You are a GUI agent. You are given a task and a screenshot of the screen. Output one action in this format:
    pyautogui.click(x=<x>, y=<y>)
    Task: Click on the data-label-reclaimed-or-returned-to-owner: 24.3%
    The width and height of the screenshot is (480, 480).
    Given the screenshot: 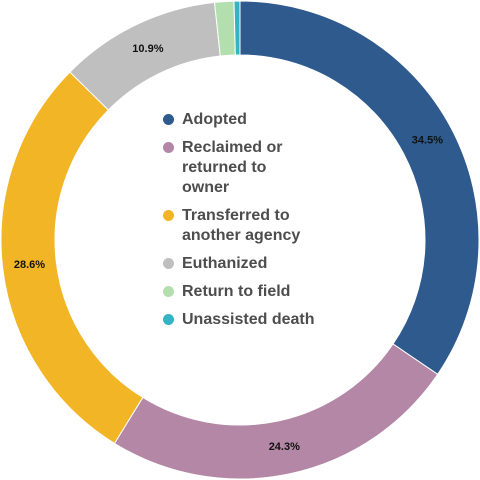 What is the action you would take?
    pyautogui.click(x=284, y=447)
    